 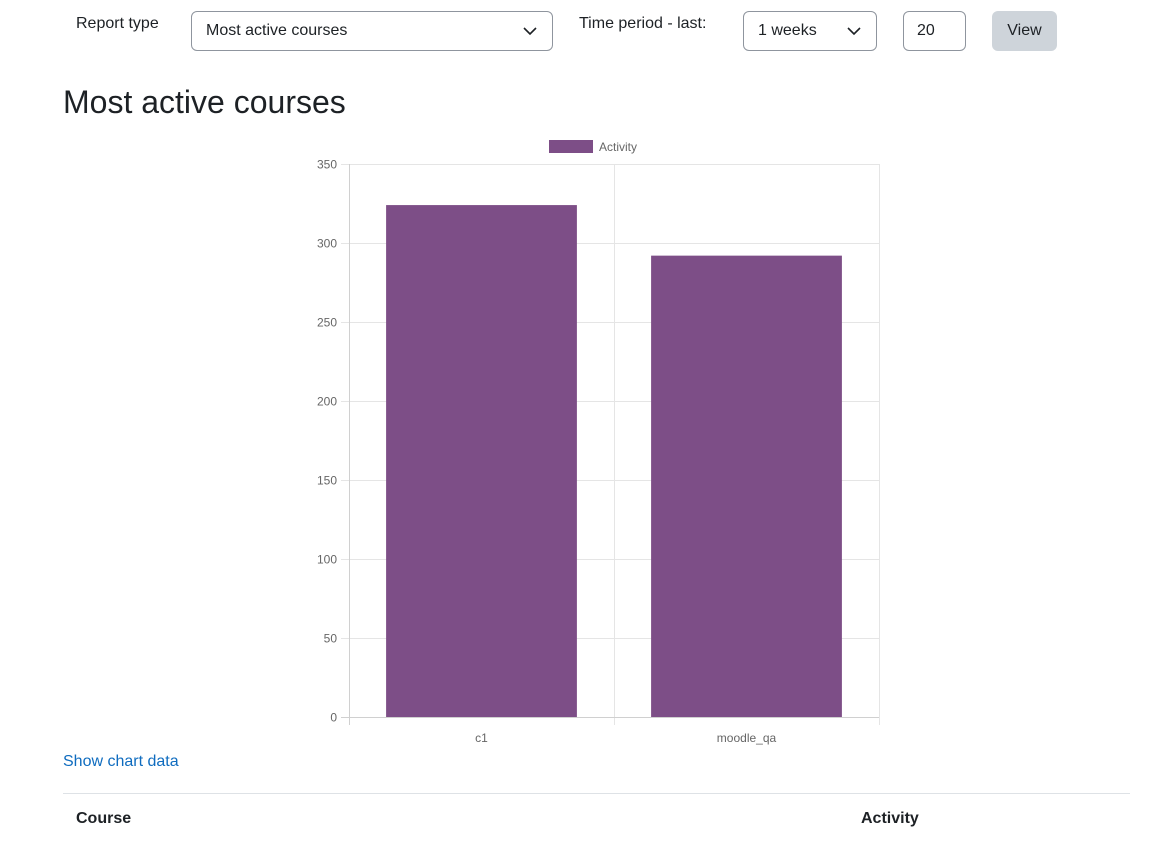 What do you see at coordinates (331, 639) in the screenshot?
I see `y-tick-label: 50` at bounding box center [331, 639].